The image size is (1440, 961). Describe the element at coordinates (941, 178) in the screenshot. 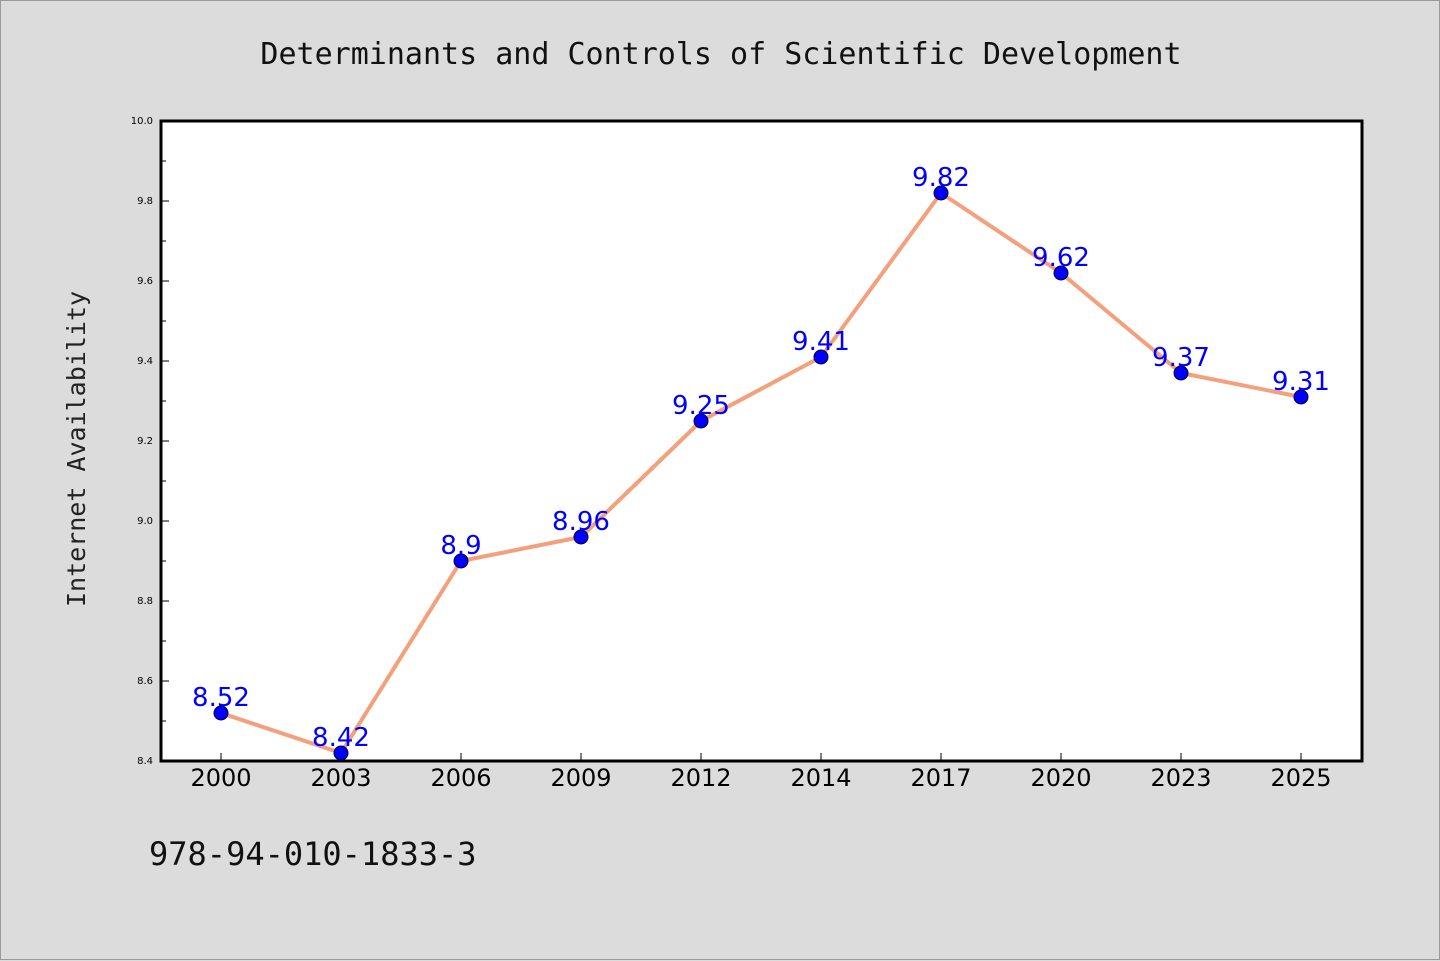

I see `data-label: 9.82` at that location.